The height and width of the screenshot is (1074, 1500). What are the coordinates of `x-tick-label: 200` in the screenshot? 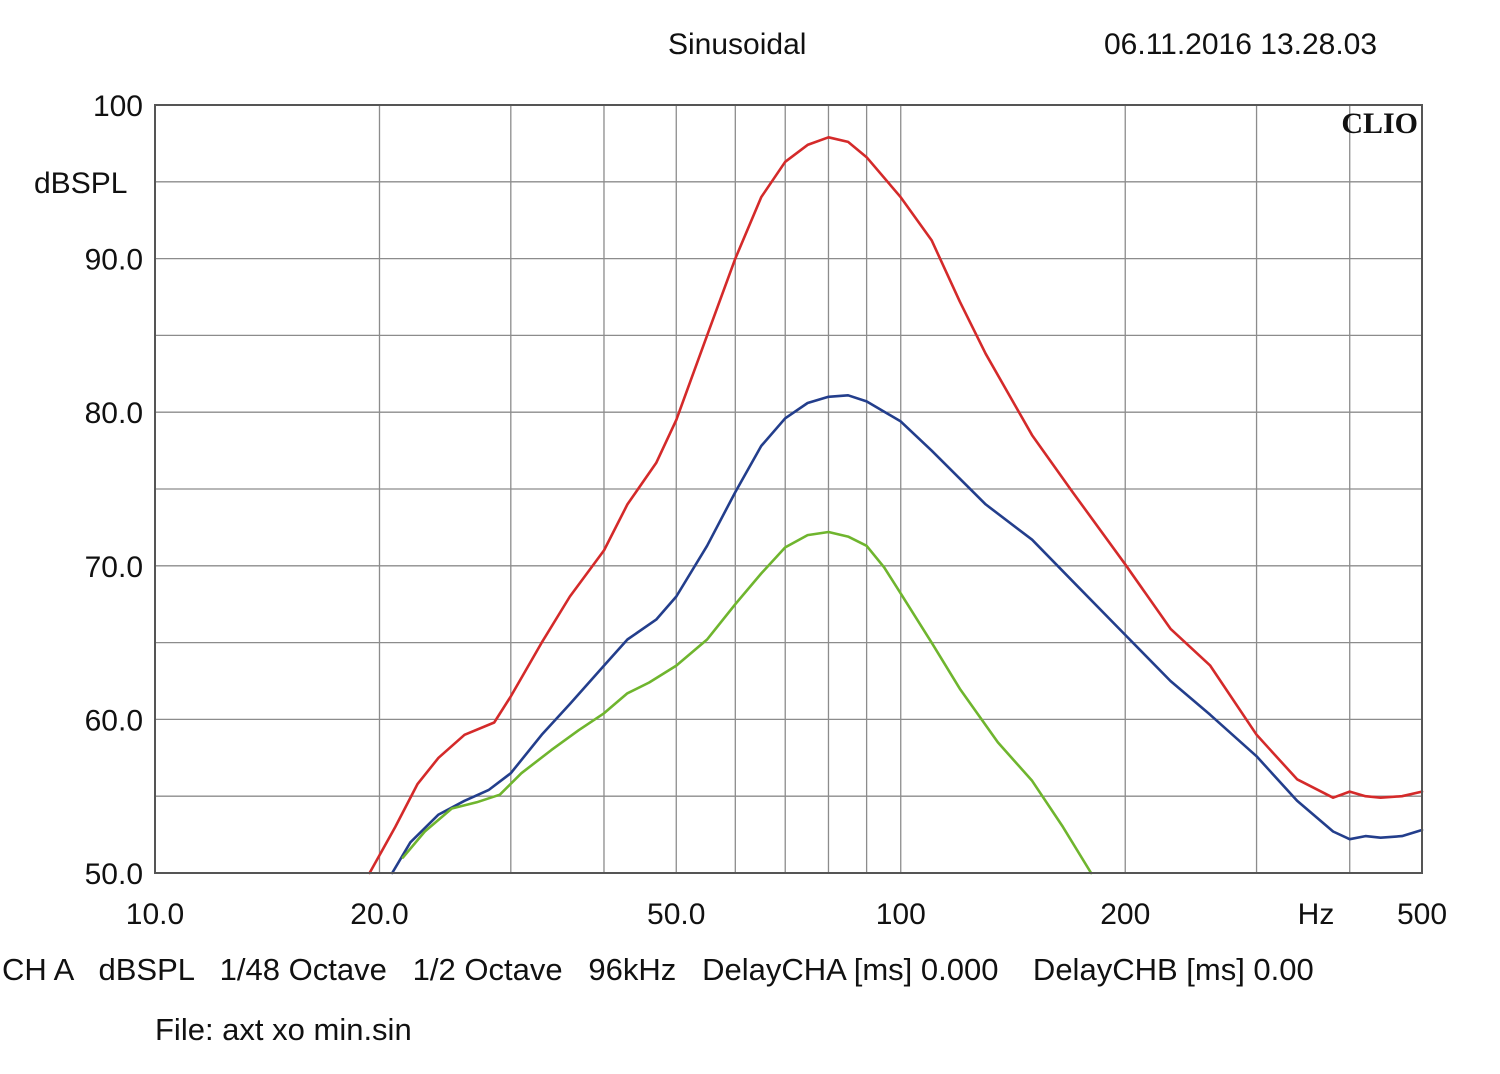 It's located at (1125, 914).